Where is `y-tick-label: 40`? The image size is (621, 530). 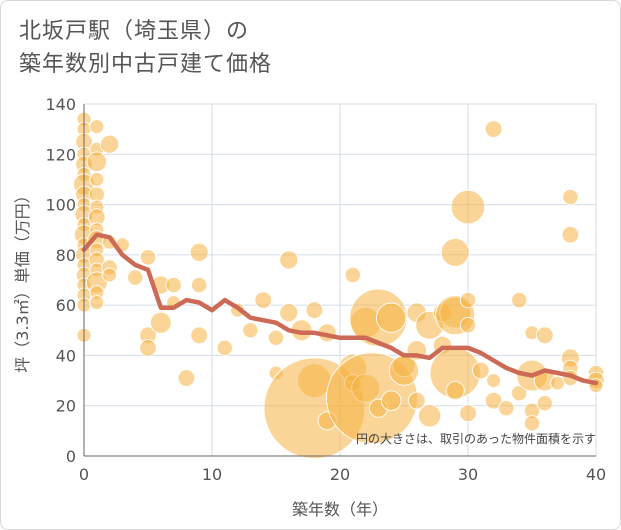 y-tick-label: 40 is located at coordinates (66, 355).